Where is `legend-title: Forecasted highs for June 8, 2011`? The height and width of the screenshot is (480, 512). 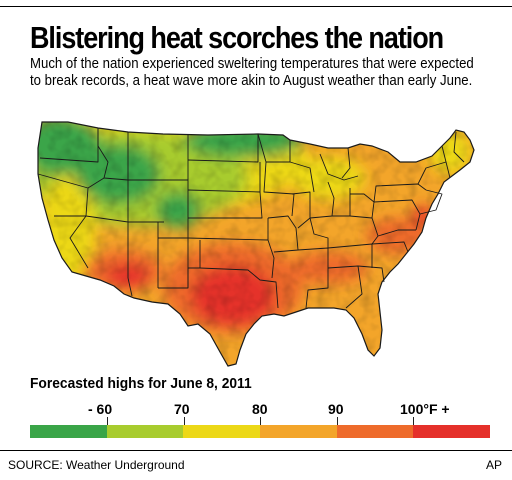 legend-title: Forecasted highs for June 8, 2011 is located at coordinates (141, 383).